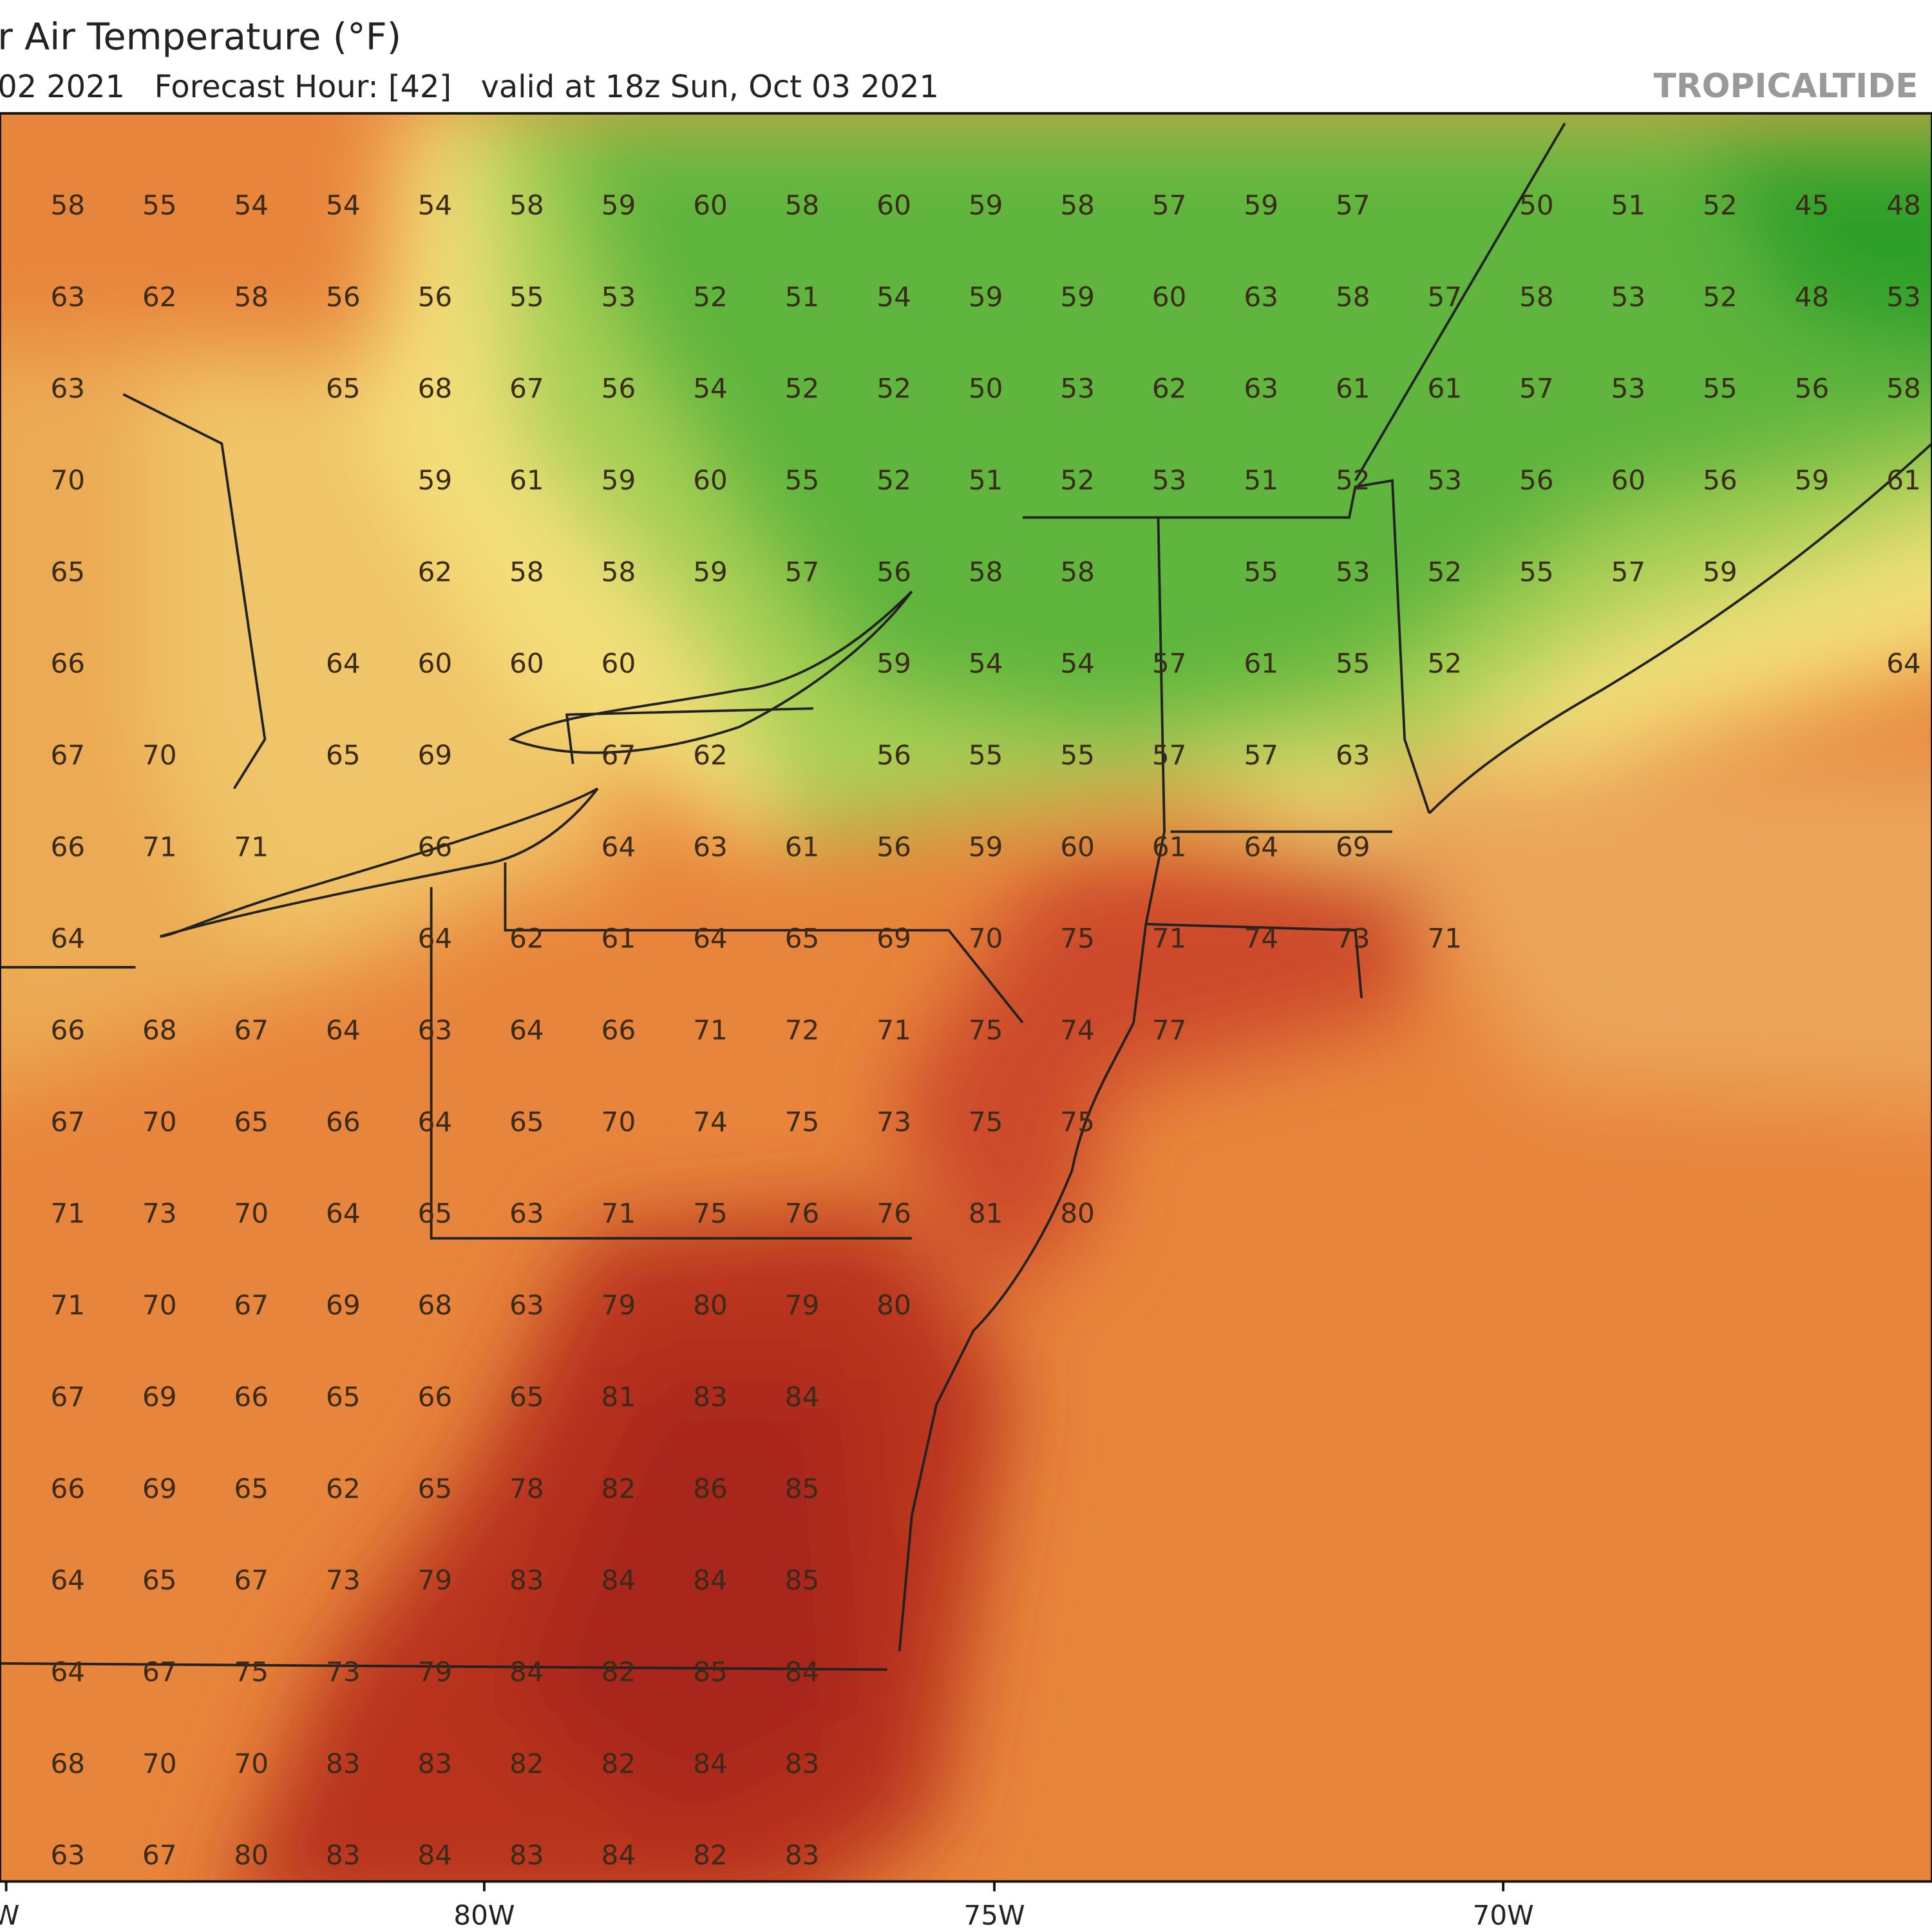 The height and width of the screenshot is (1932, 1932). What do you see at coordinates (1169, 1030) in the screenshot?
I see `temperature-value: 77` at bounding box center [1169, 1030].